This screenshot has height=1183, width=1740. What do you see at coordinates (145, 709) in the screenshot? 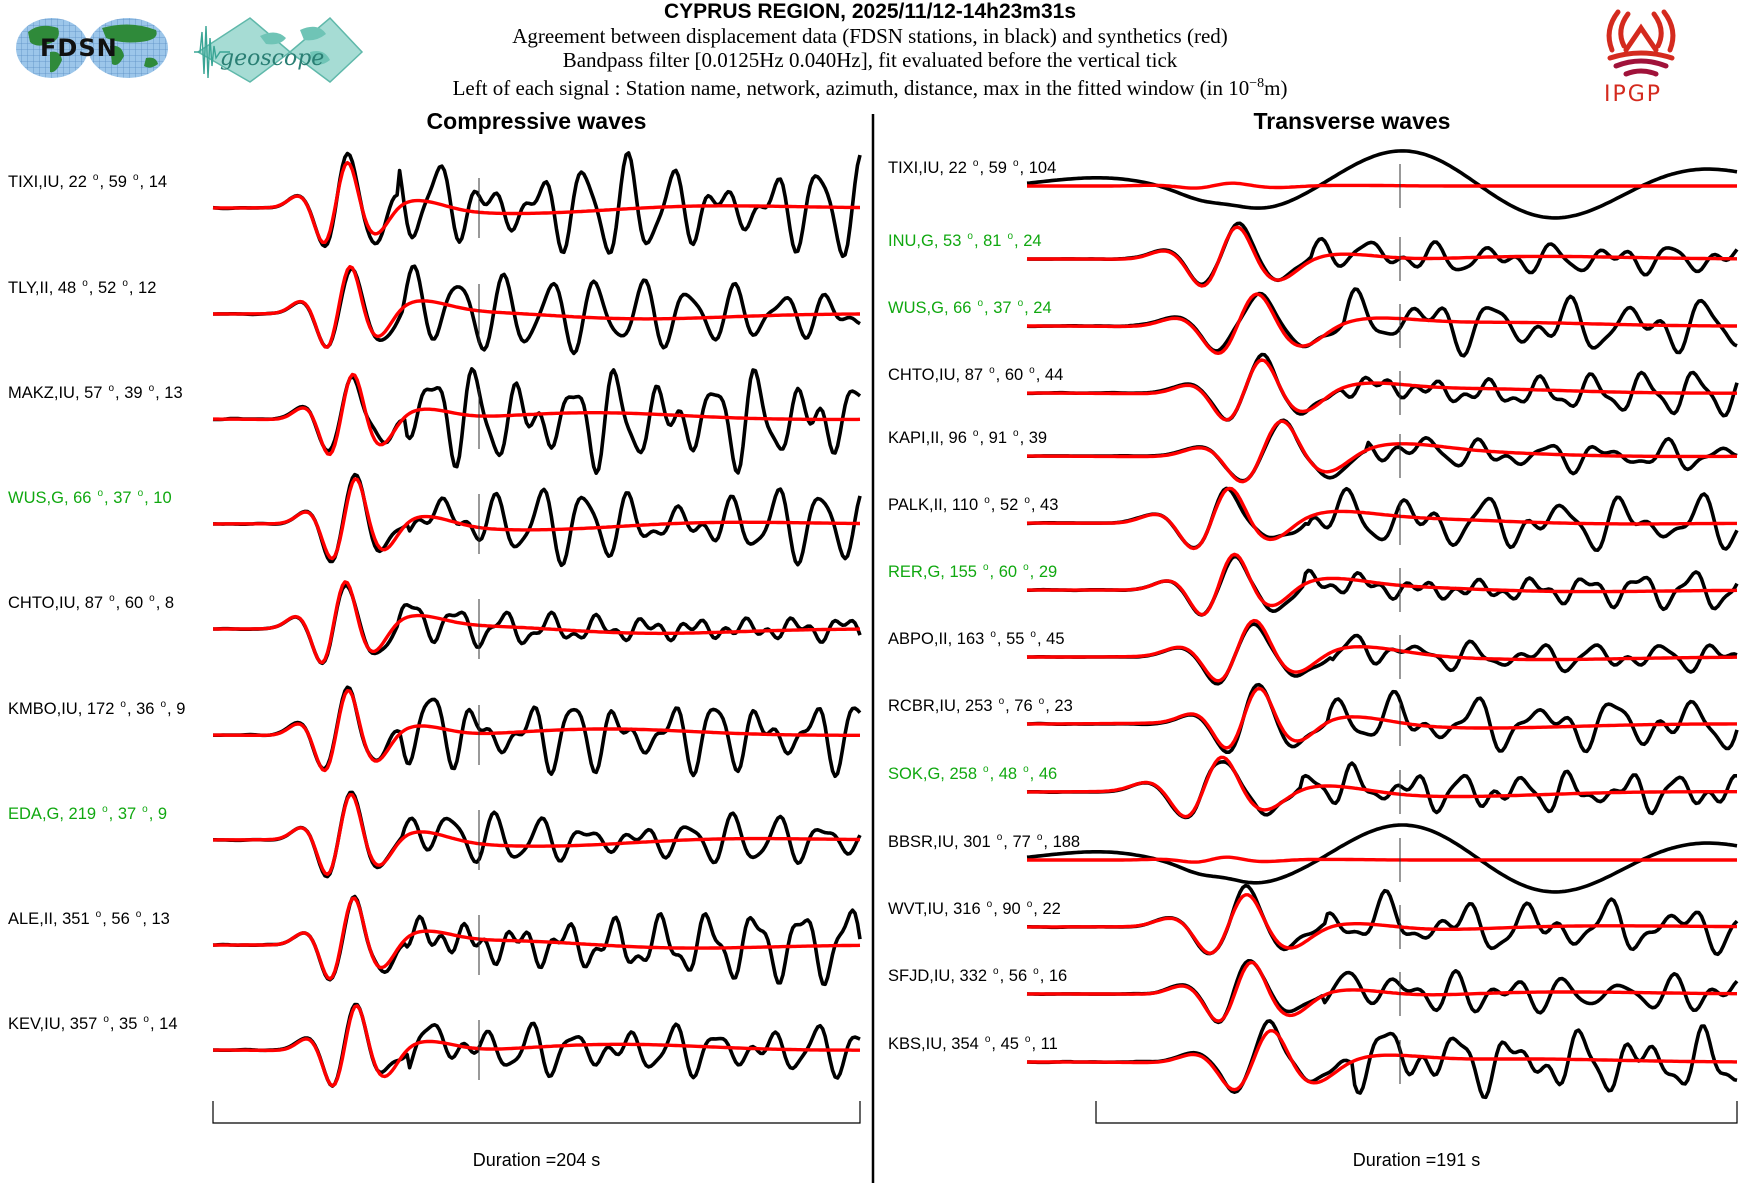
I see `station-distance: 36` at bounding box center [145, 709].